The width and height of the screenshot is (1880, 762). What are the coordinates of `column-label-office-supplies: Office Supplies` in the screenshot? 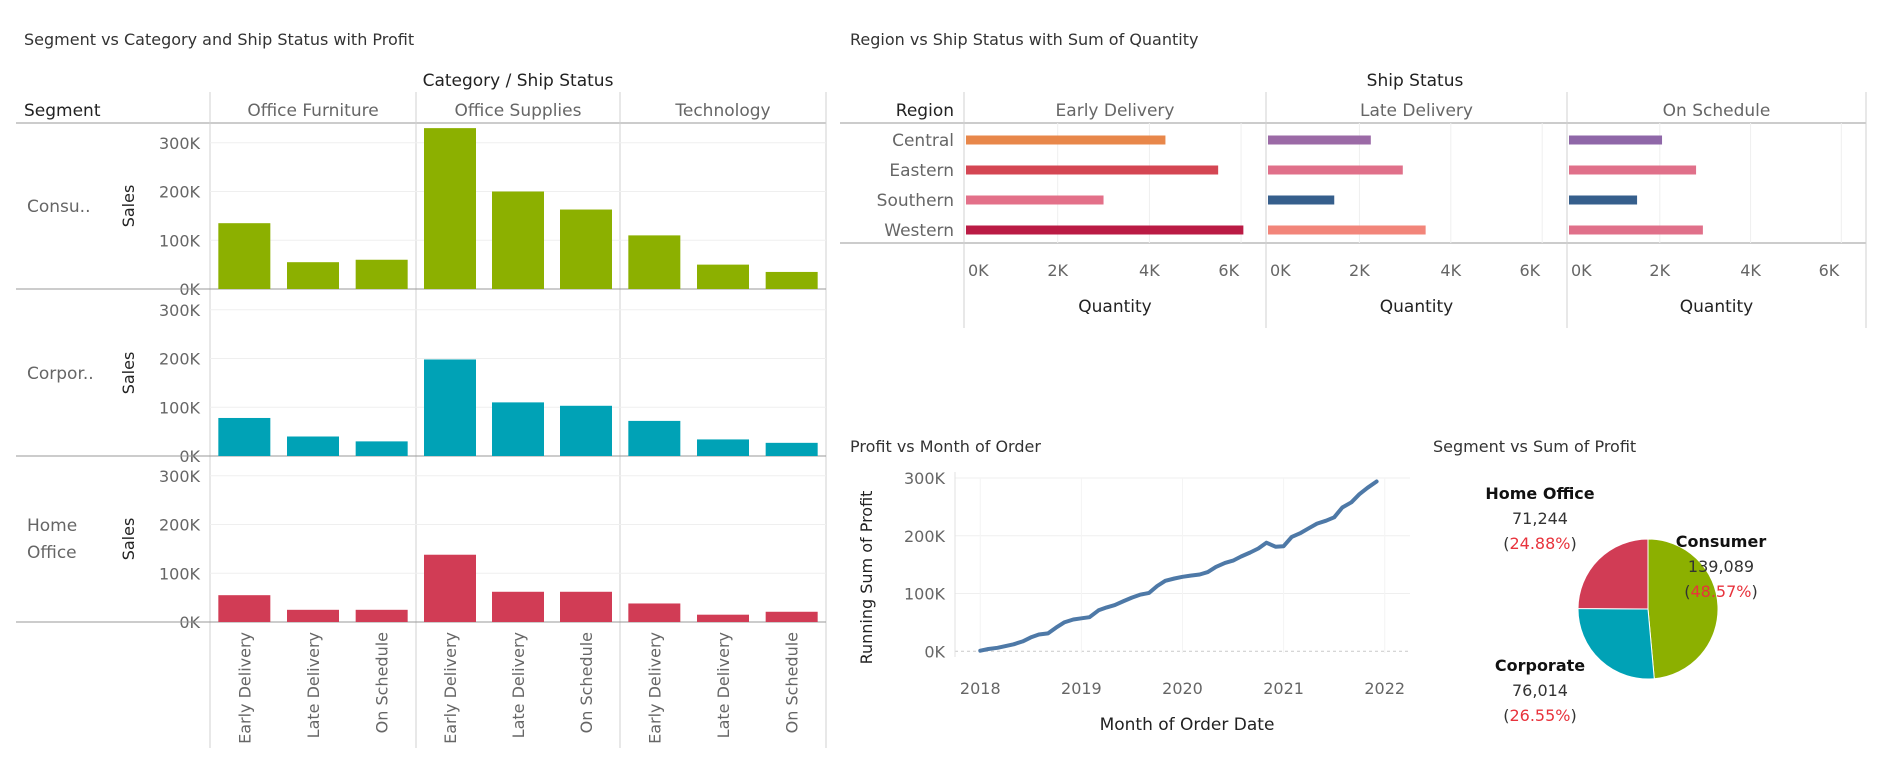 It's located at (518, 111).